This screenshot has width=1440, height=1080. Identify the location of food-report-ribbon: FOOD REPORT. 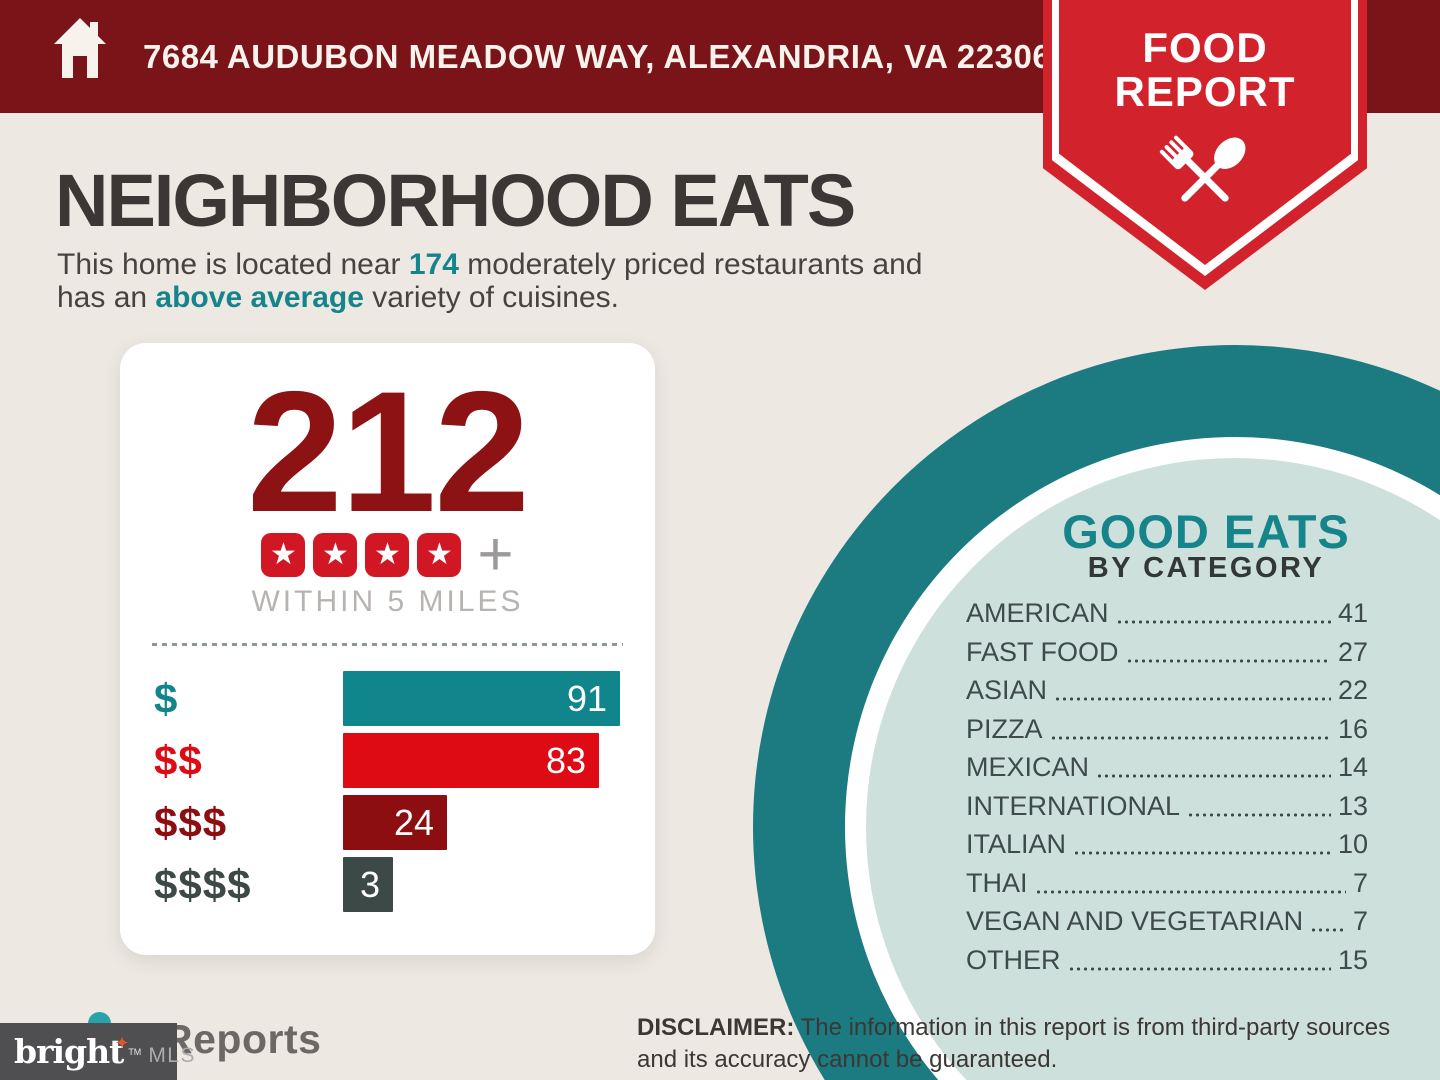
(1205, 145).